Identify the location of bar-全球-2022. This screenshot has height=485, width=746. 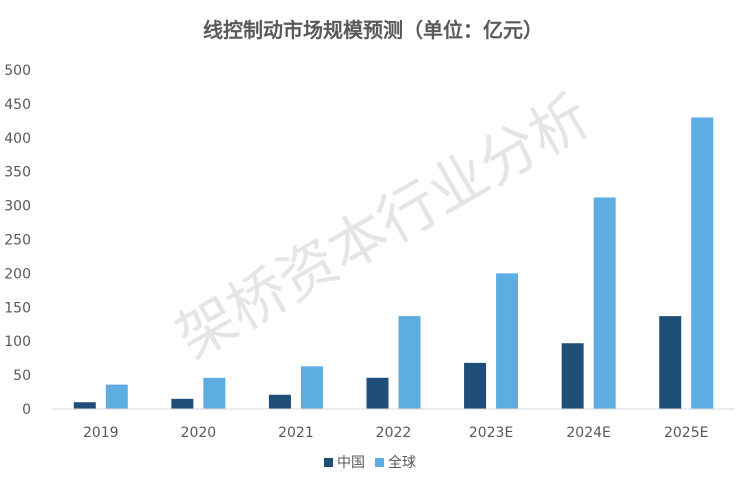
(409, 362).